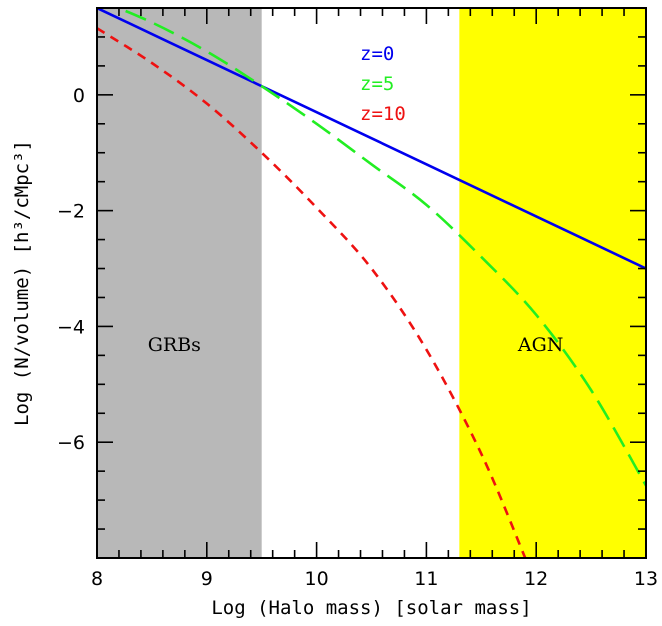 The image size is (662, 626). What do you see at coordinates (317, 579) in the screenshot?
I see `x-tick-label: 10` at bounding box center [317, 579].